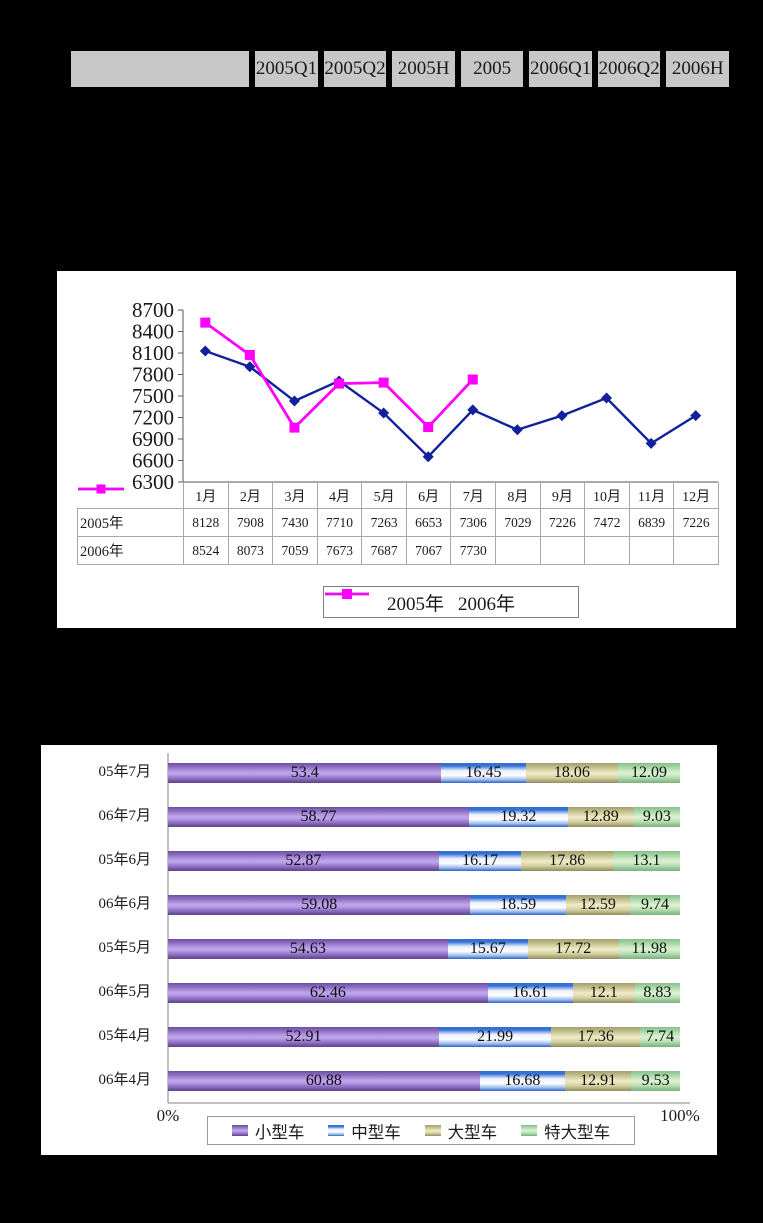  What do you see at coordinates (600, 817) in the screenshot?
I see `bar-segment-大型车: 12.89` at bounding box center [600, 817].